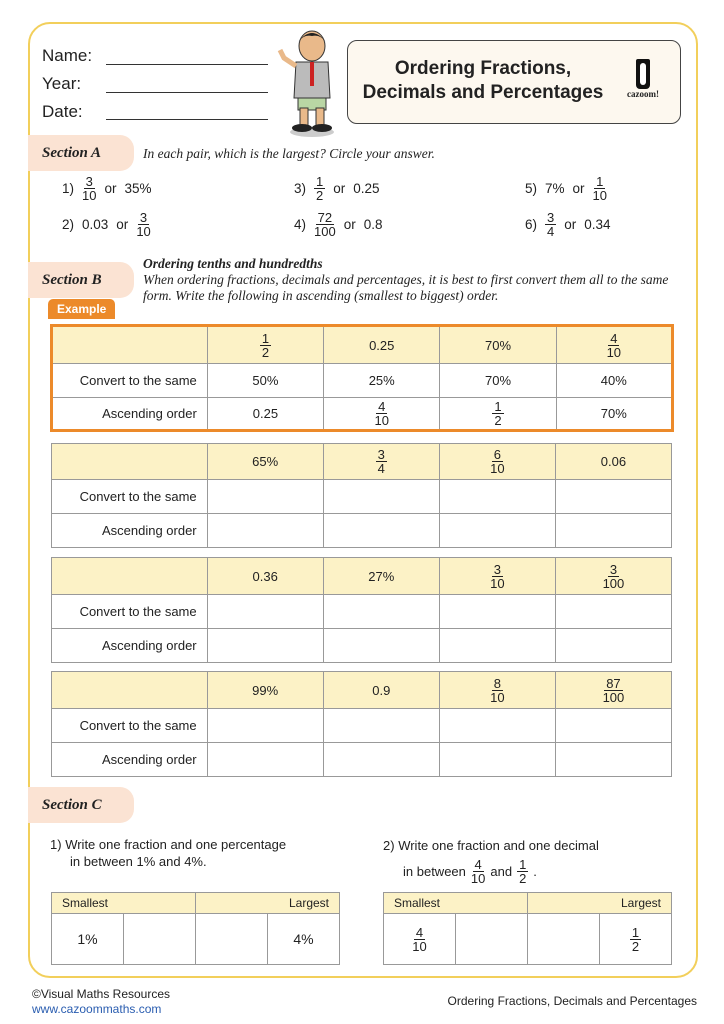 This screenshot has height=1024, width=724. I want to click on section-c-q1-table: Smallest Largest 1% 4%, so click(195, 928).